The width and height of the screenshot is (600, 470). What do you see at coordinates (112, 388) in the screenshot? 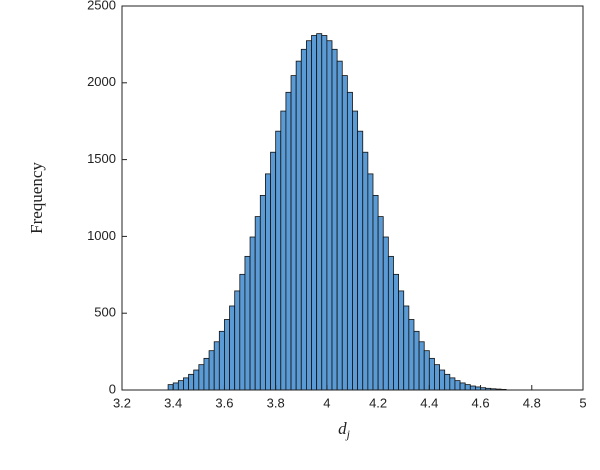
I see `y-tick-label: 0` at bounding box center [112, 388].